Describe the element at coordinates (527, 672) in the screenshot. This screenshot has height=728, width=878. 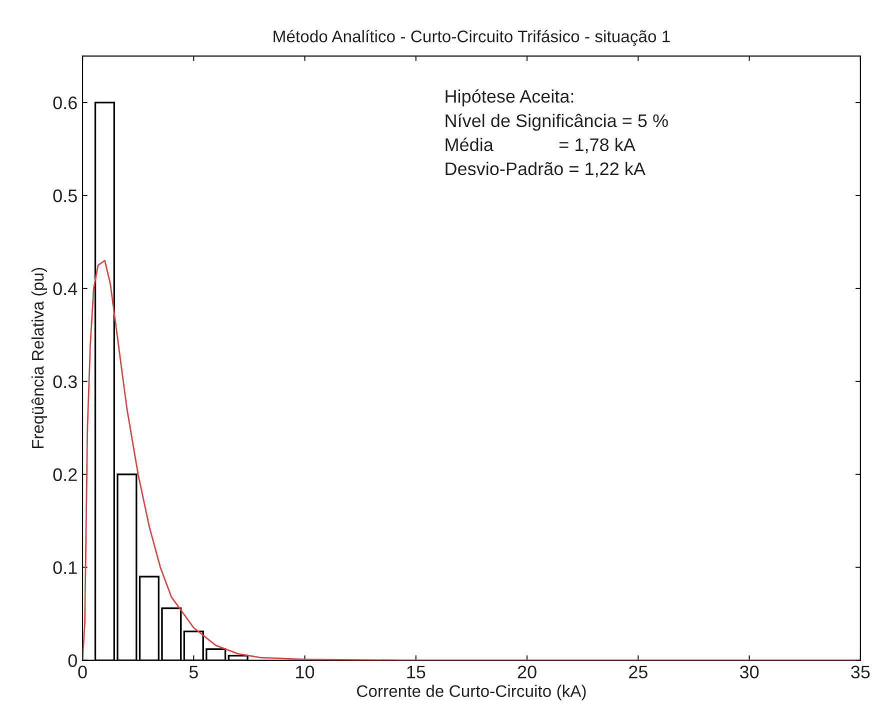
I see `x-tick-label: 20` at that location.